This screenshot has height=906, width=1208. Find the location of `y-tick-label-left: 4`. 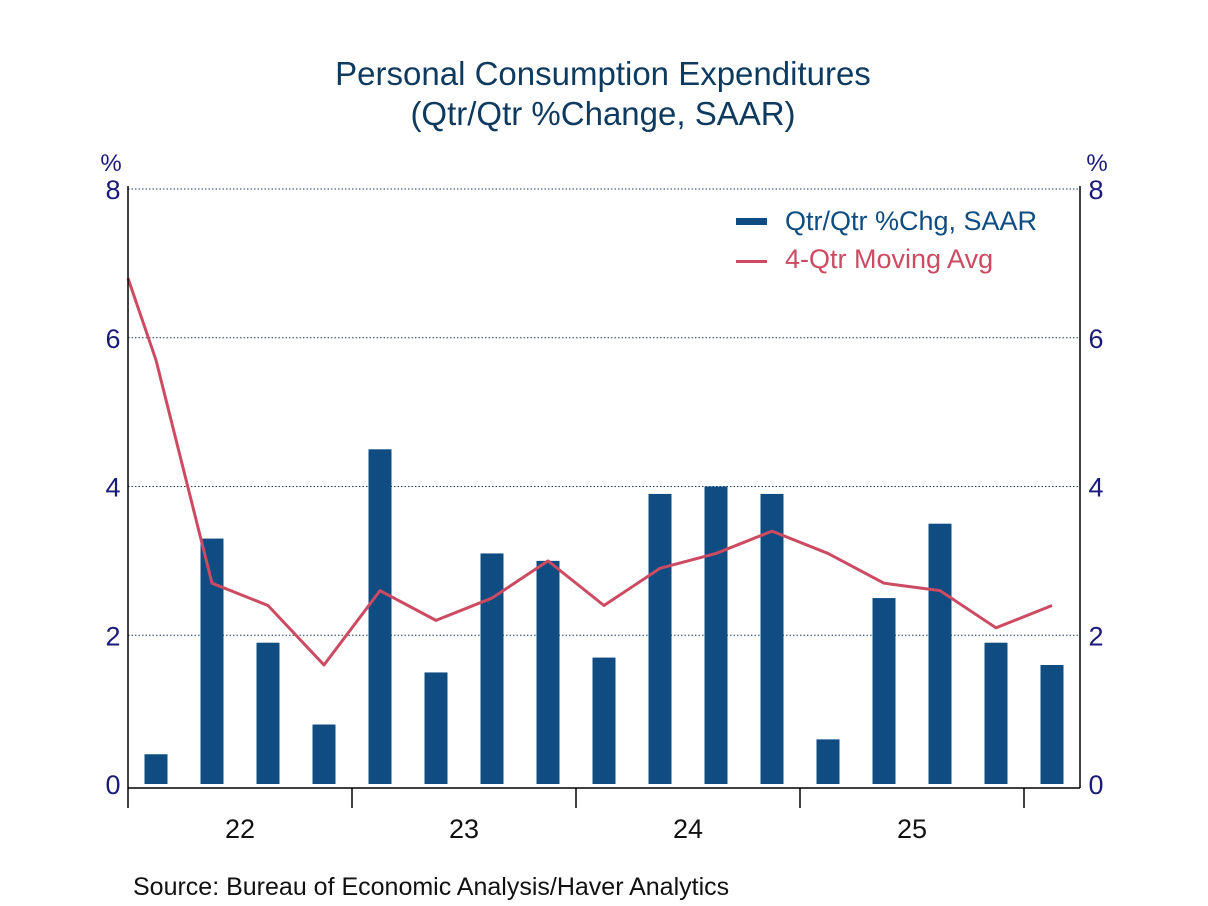

y-tick-label-left: 4 is located at coordinates (112, 488).